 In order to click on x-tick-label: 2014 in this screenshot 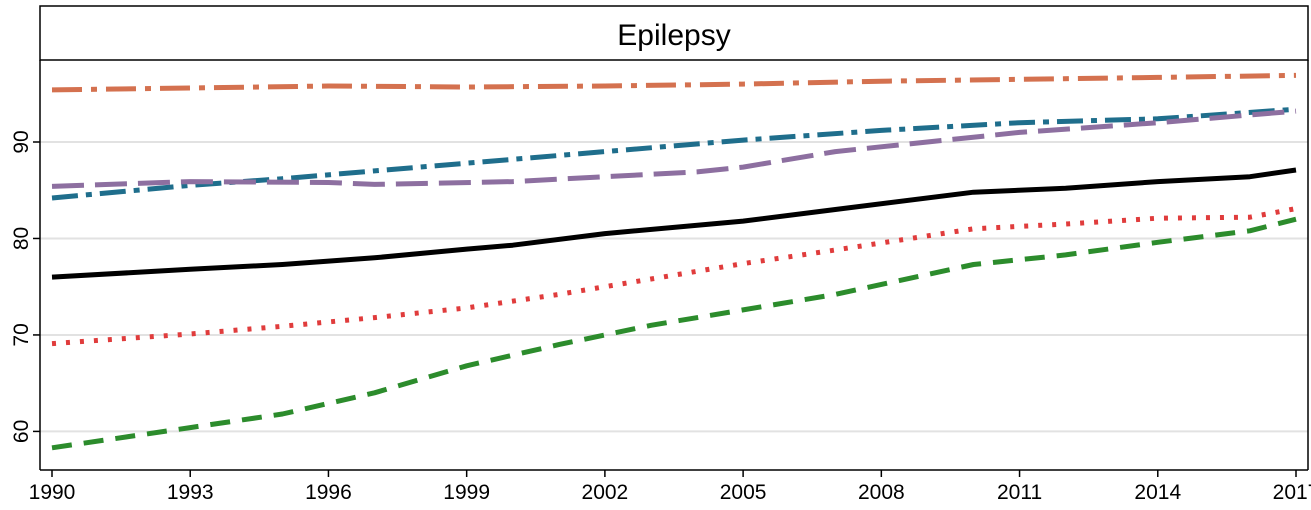, I will do `click(1157, 492)`.